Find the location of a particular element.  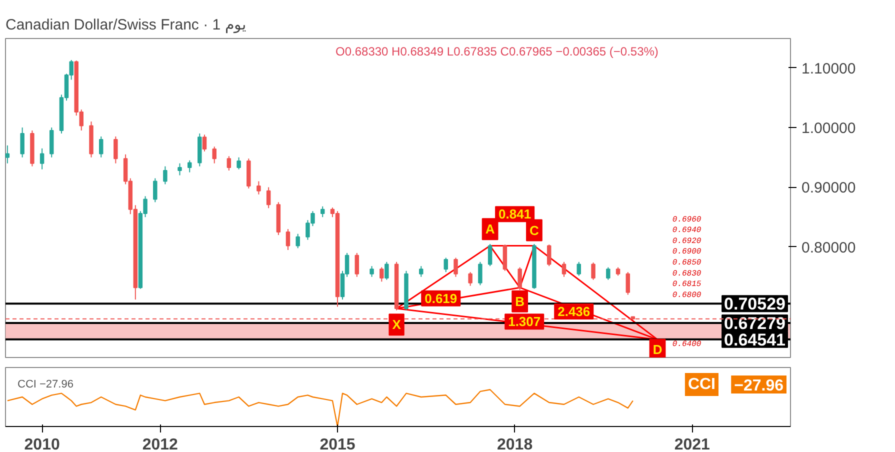

annotation: A is located at coordinates (490, 229).